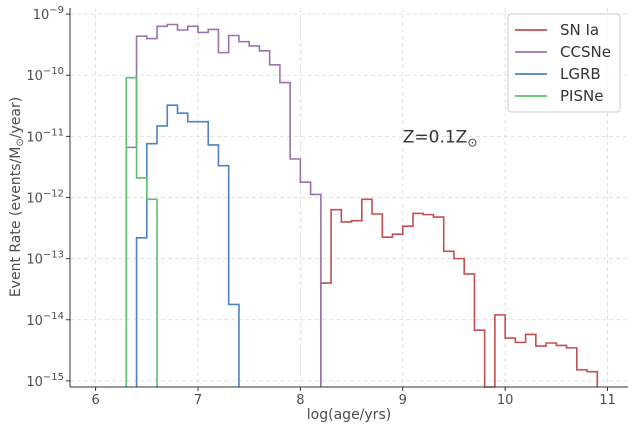 This screenshot has width=635, height=429. Describe the element at coordinates (141, 231) in the screenshot. I see `series-pisne-line` at that location.